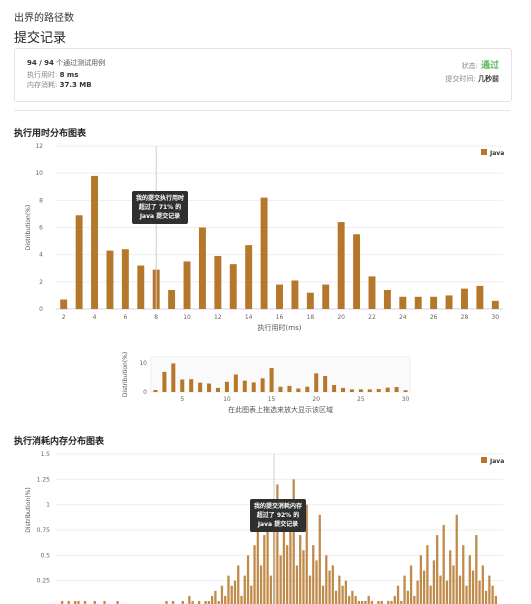 The image size is (531, 604). I want to click on memory-tooltip-line: Java 提交记录, so click(278, 524).